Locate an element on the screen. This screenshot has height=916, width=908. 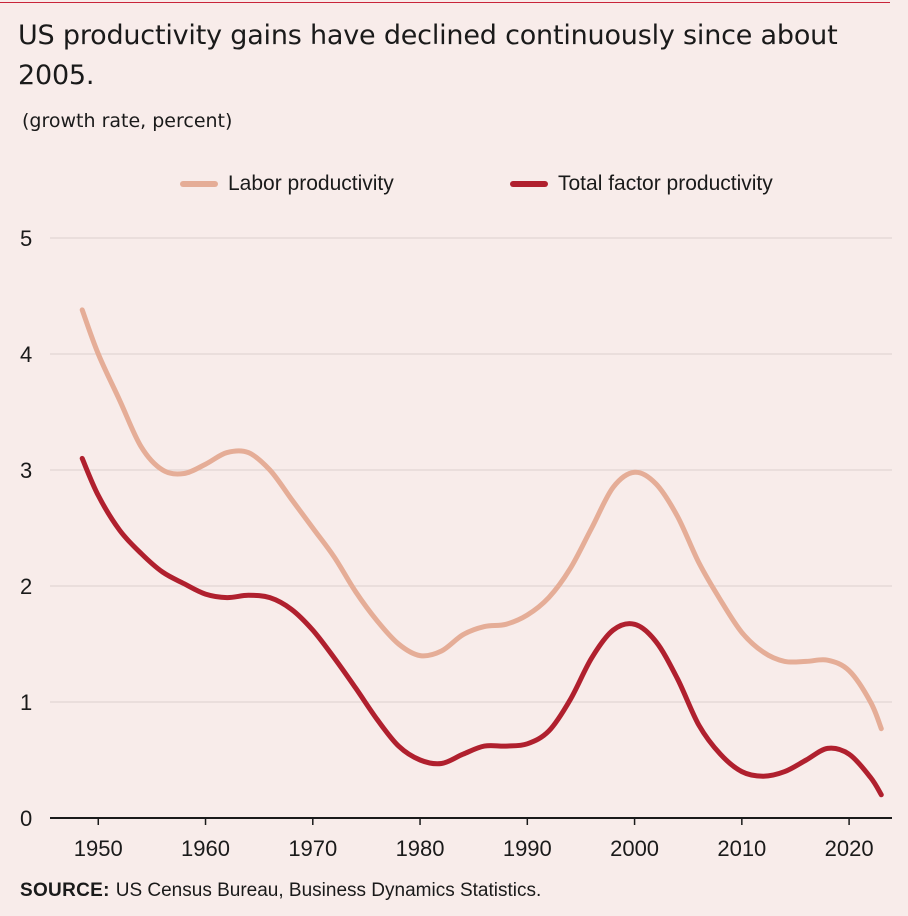
y-tick-label-1: 1 is located at coordinates (26, 702).